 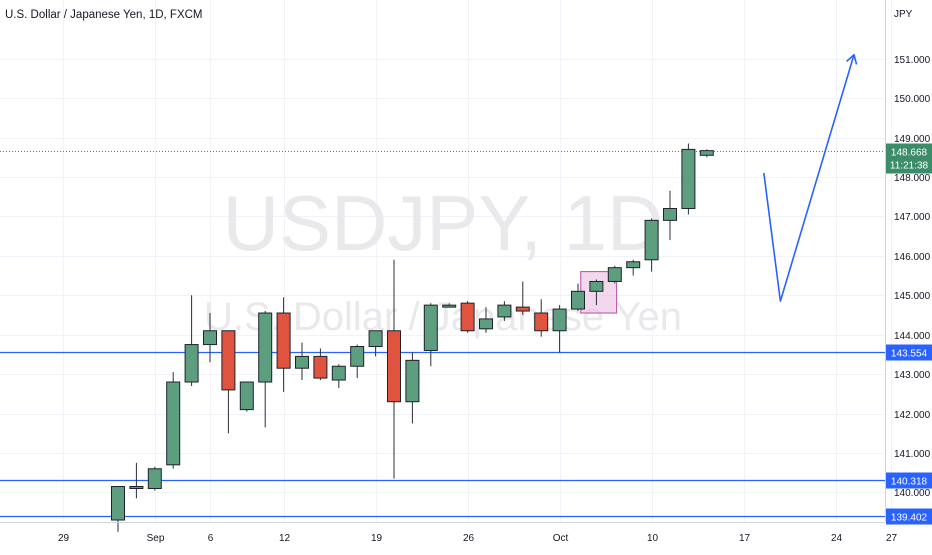 What do you see at coordinates (561, 538) in the screenshot?
I see `time-tick-label: Oct` at bounding box center [561, 538].